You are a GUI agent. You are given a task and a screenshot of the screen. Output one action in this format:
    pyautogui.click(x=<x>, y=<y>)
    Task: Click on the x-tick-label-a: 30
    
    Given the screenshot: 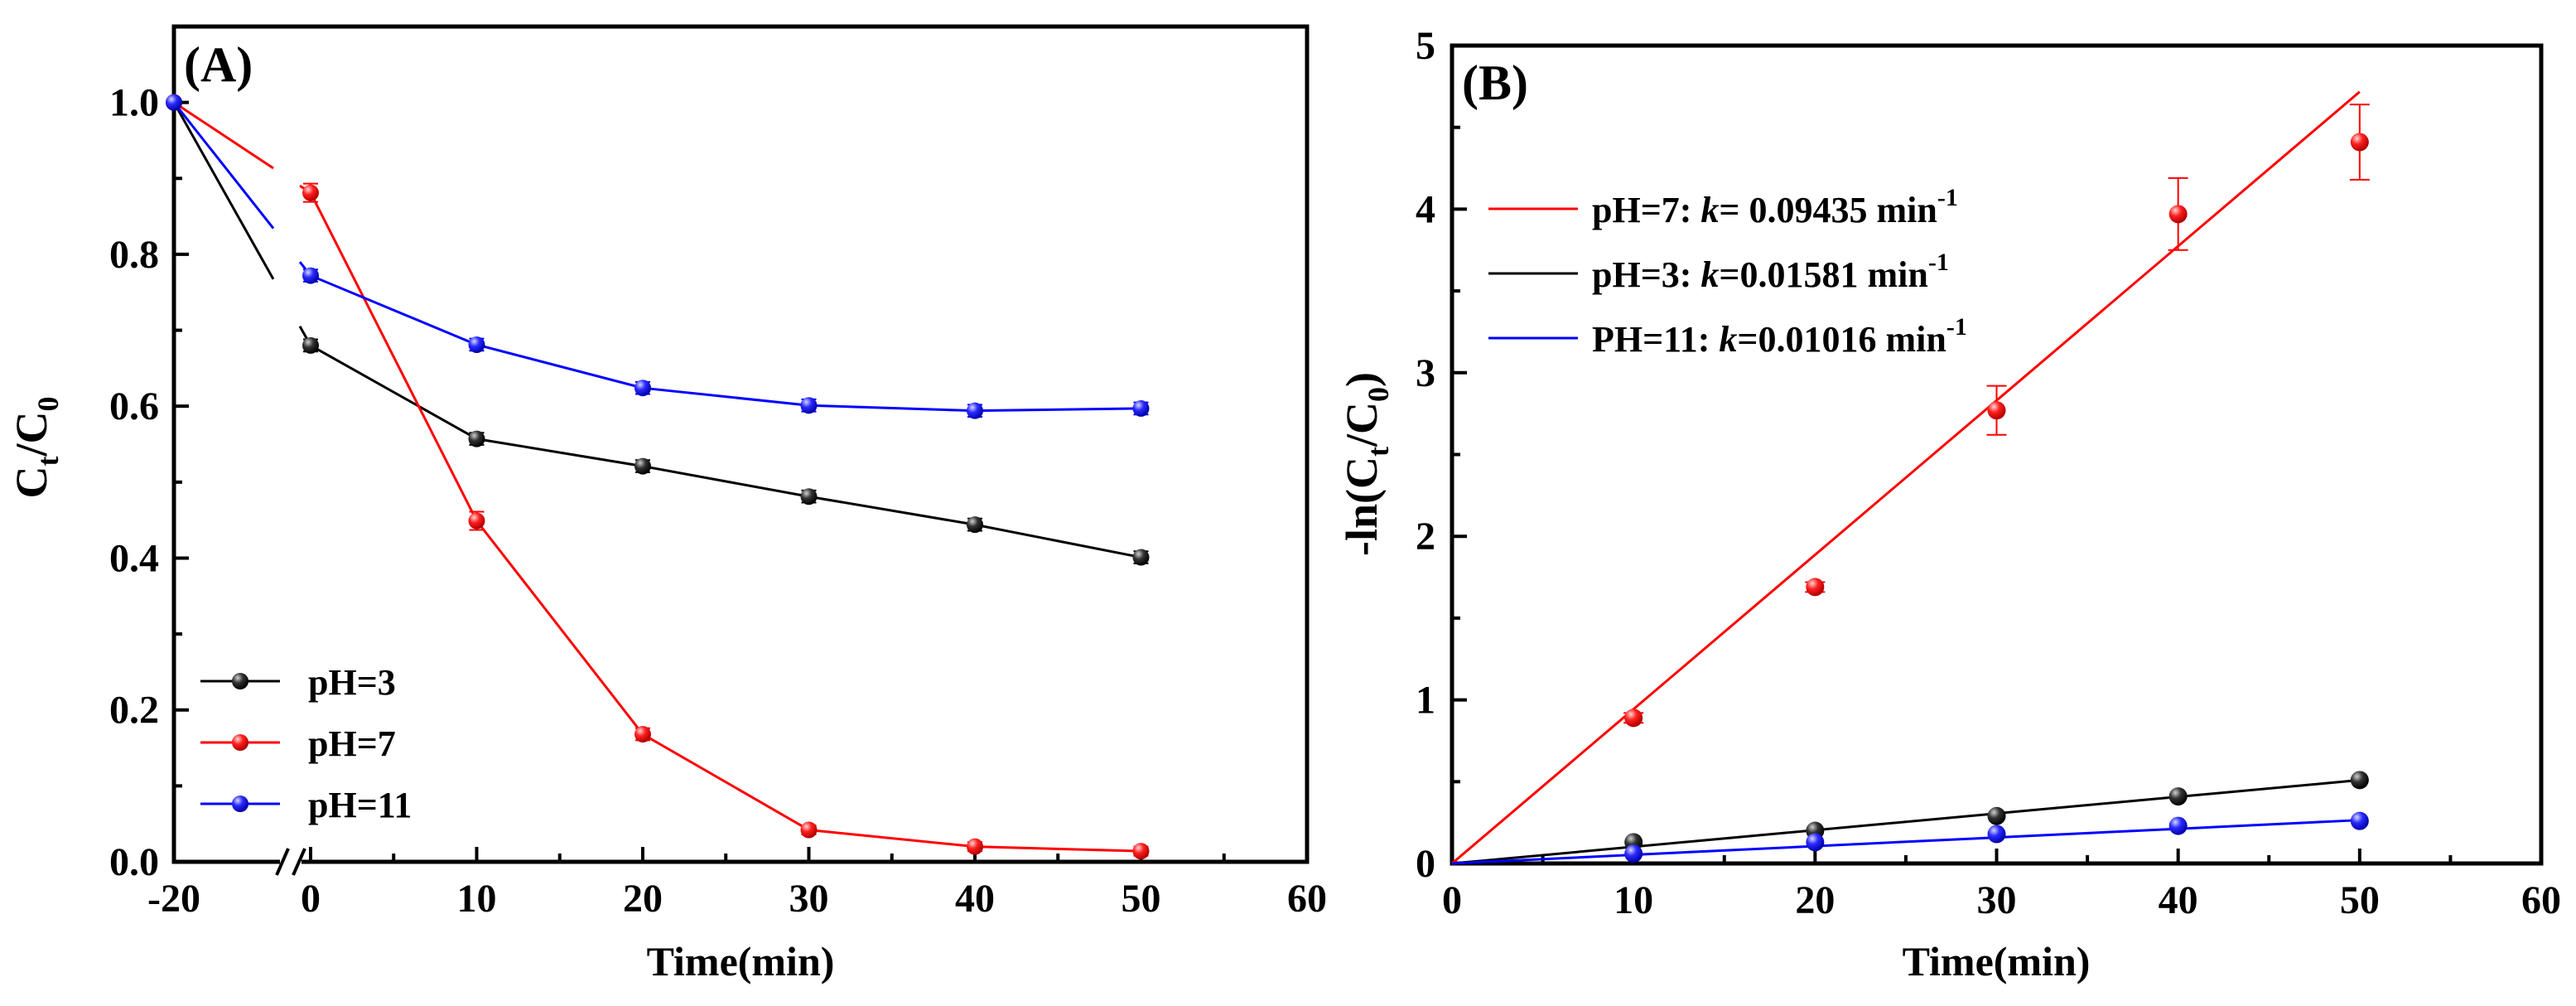 What is the action you would take?
    pyautogui.click(x=809, y=899)
    